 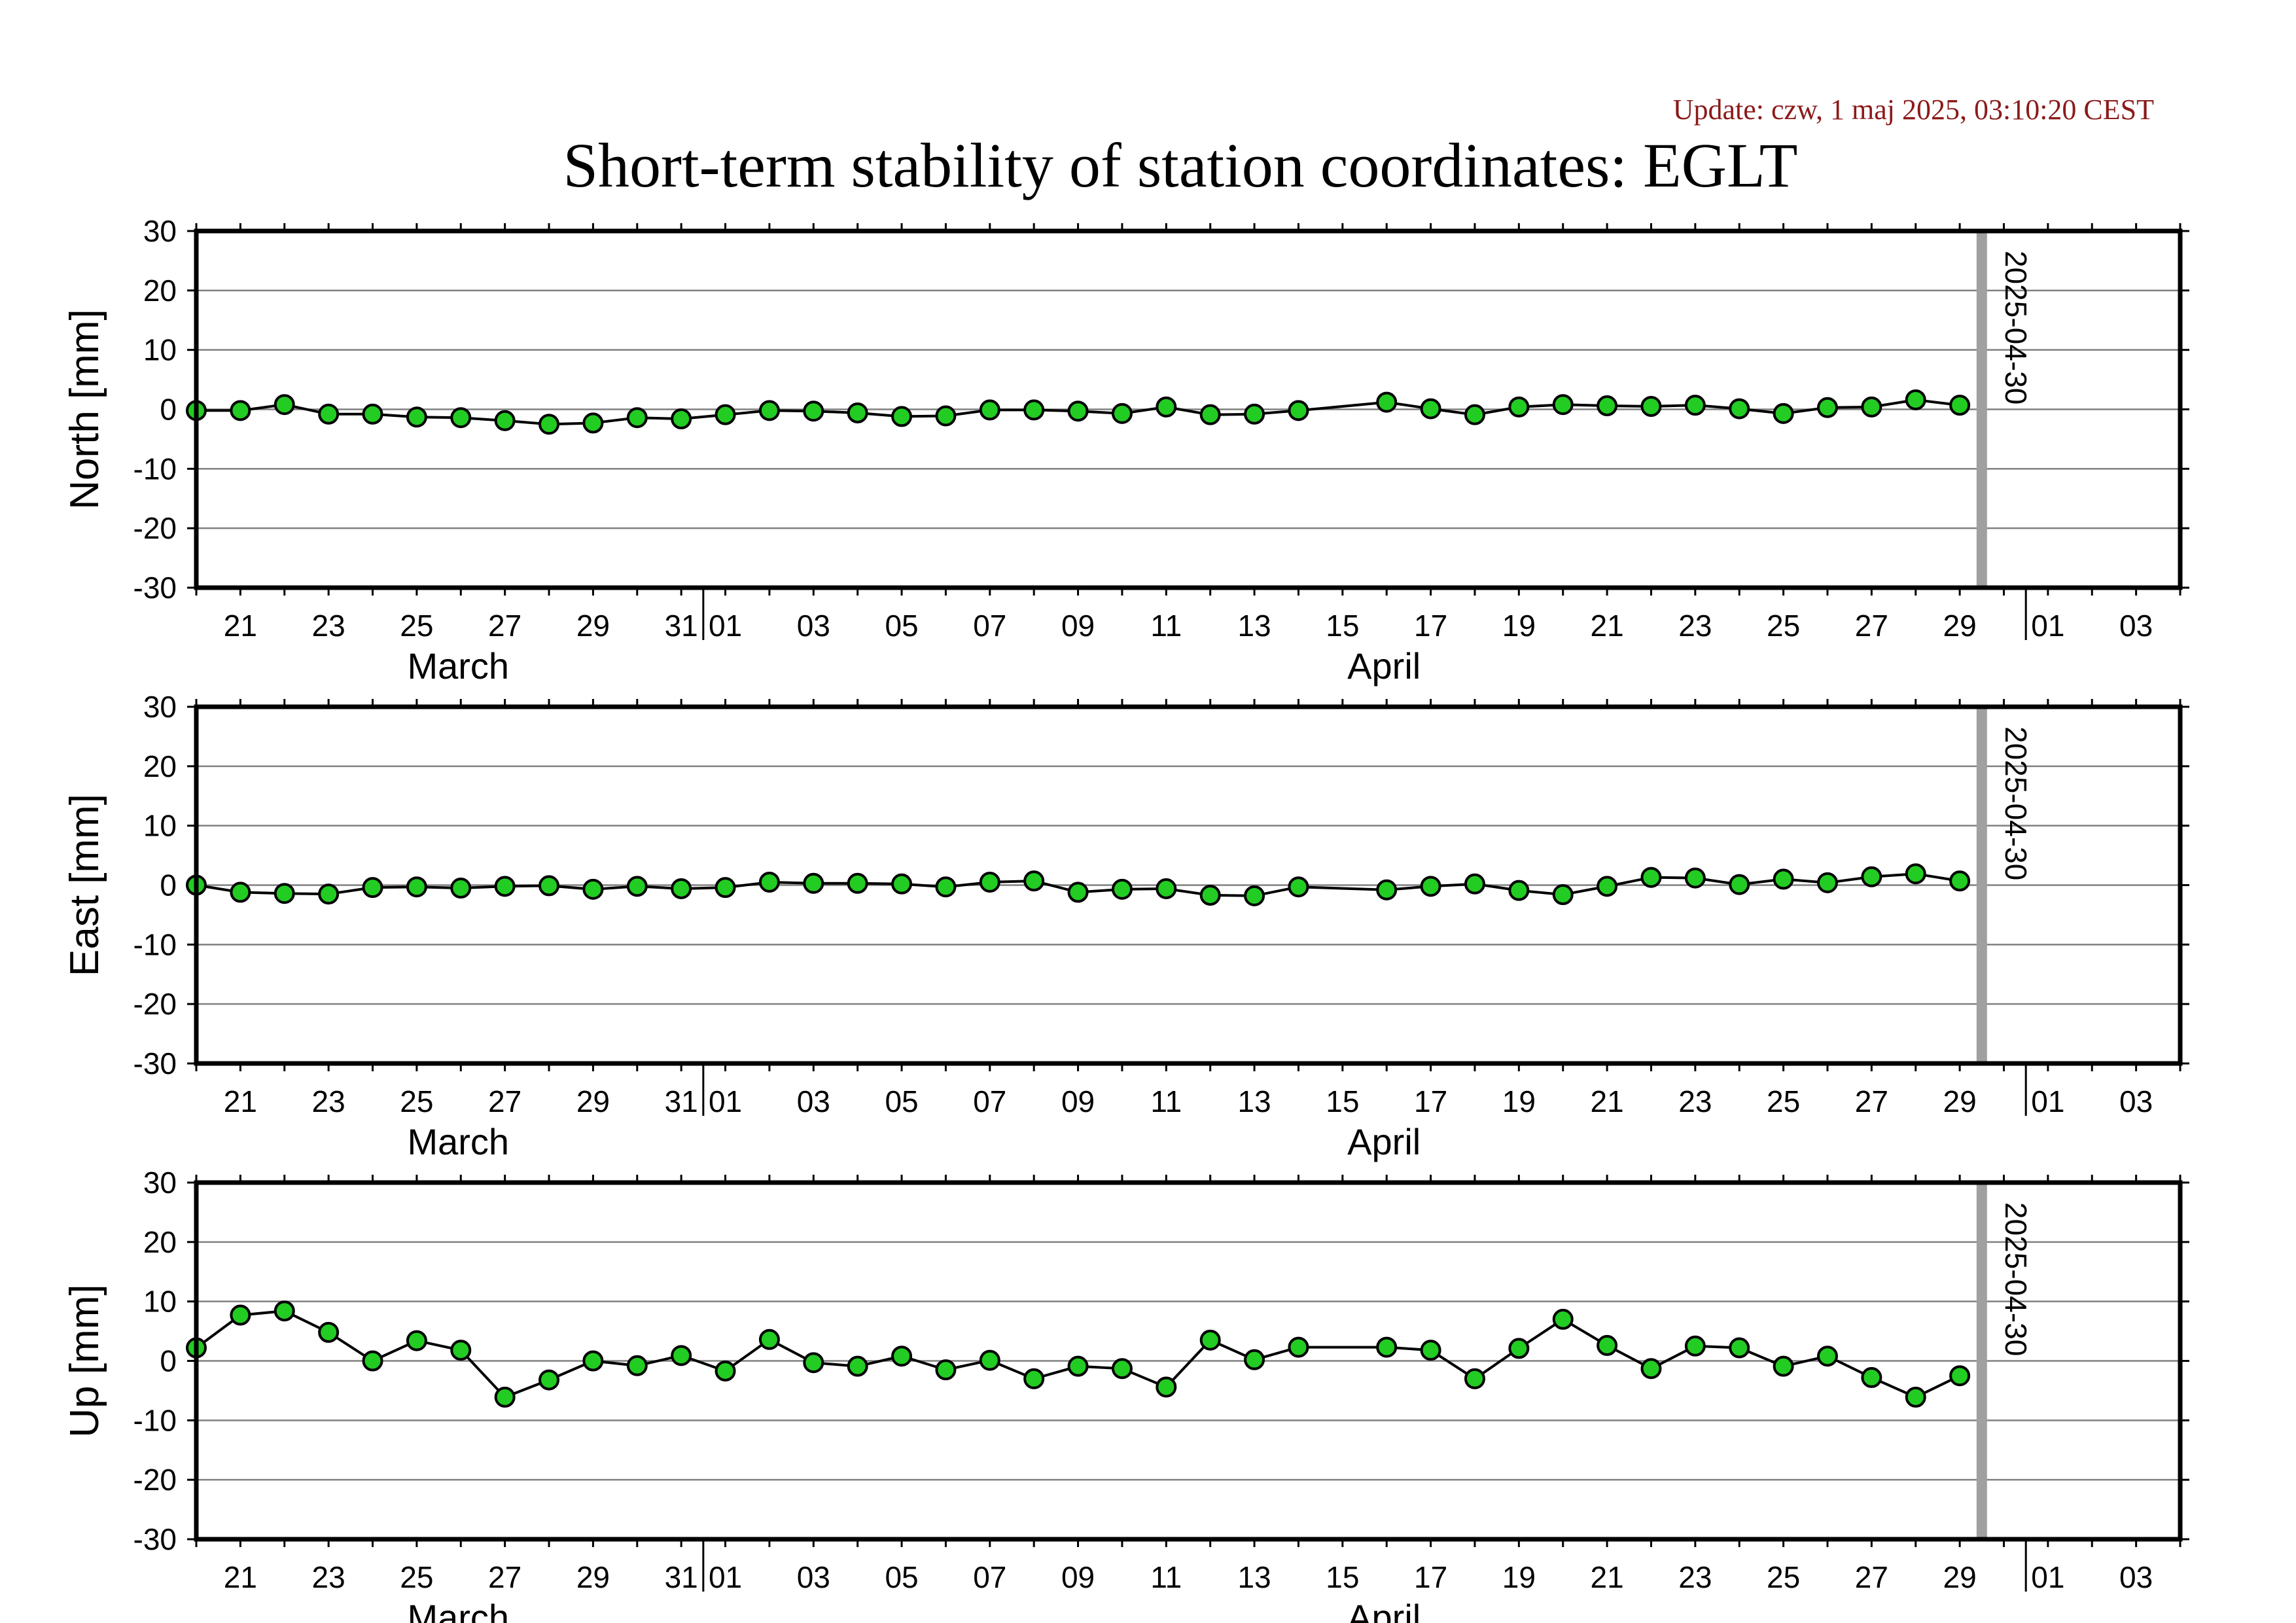 What do you see at coordinates (160, 231) in the screenshot?
I see `y-tick-label: 30` at bounding box center [160, 231].